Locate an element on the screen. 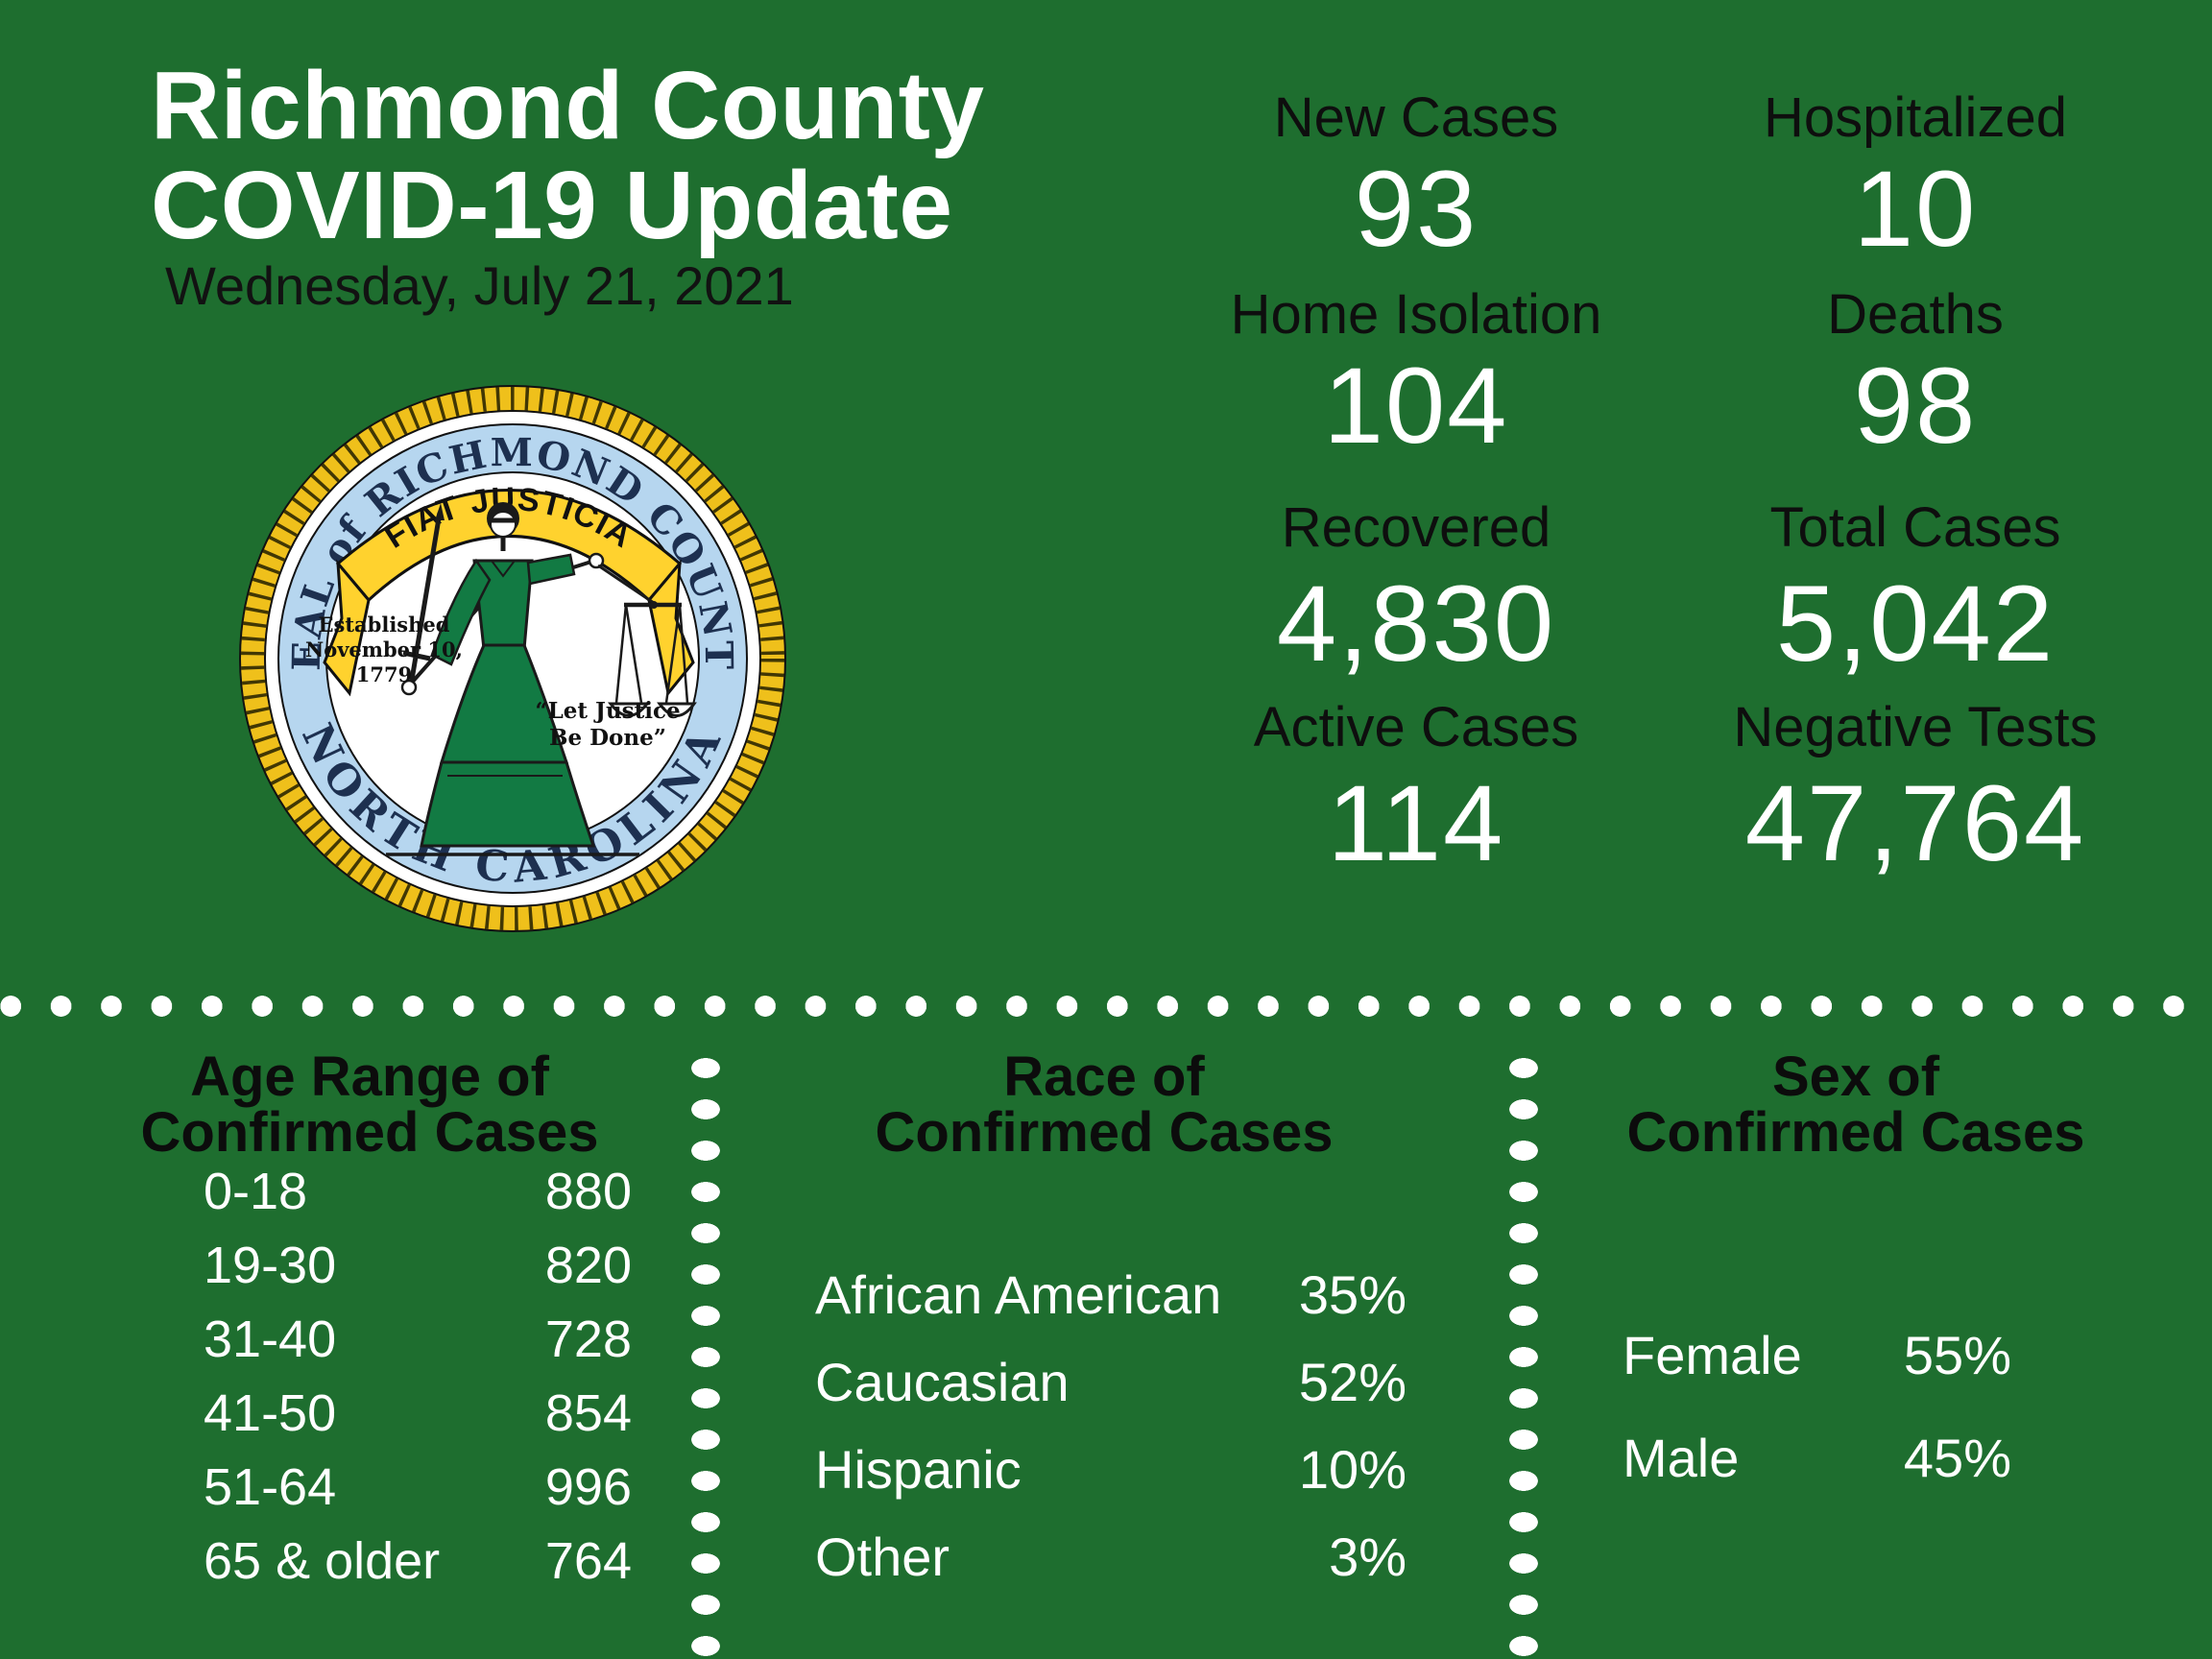 The height and width of the screenshot is (1659, 2212). table-row: 41-50 854 is located at coordinates (418, 1422).